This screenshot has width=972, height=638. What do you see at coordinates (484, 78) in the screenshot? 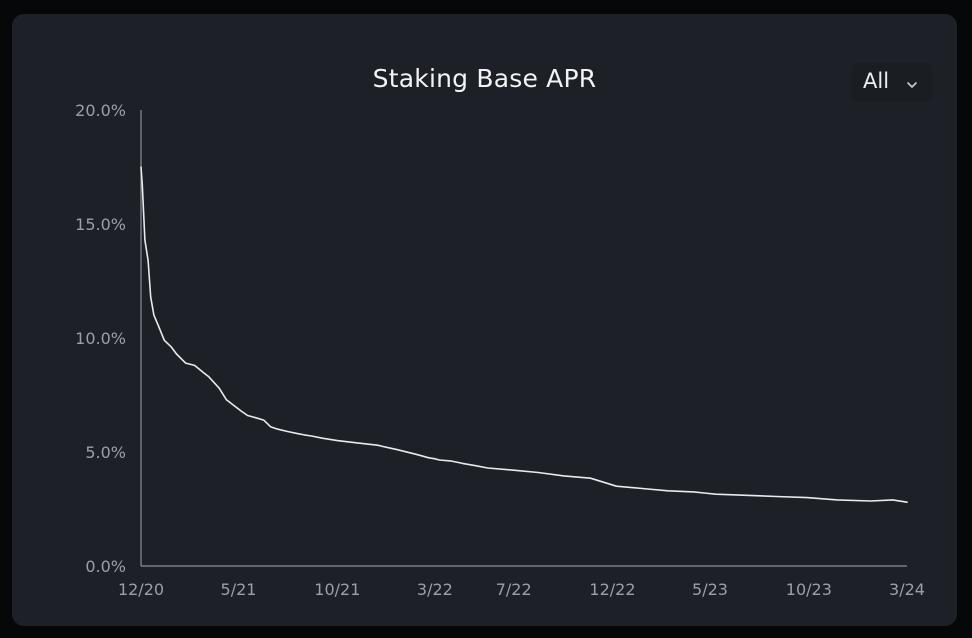
I see `chart-title: Staking Base APR` at bounding box center [484, 78].